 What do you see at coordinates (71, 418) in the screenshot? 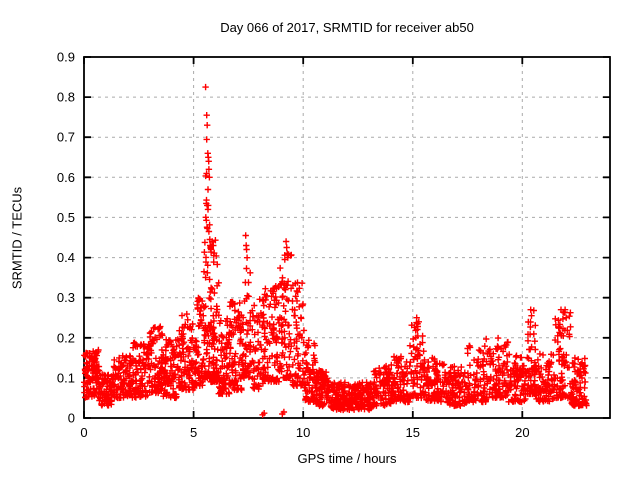
I see `y-tick-label: 0` at bounding box center [71, 418].